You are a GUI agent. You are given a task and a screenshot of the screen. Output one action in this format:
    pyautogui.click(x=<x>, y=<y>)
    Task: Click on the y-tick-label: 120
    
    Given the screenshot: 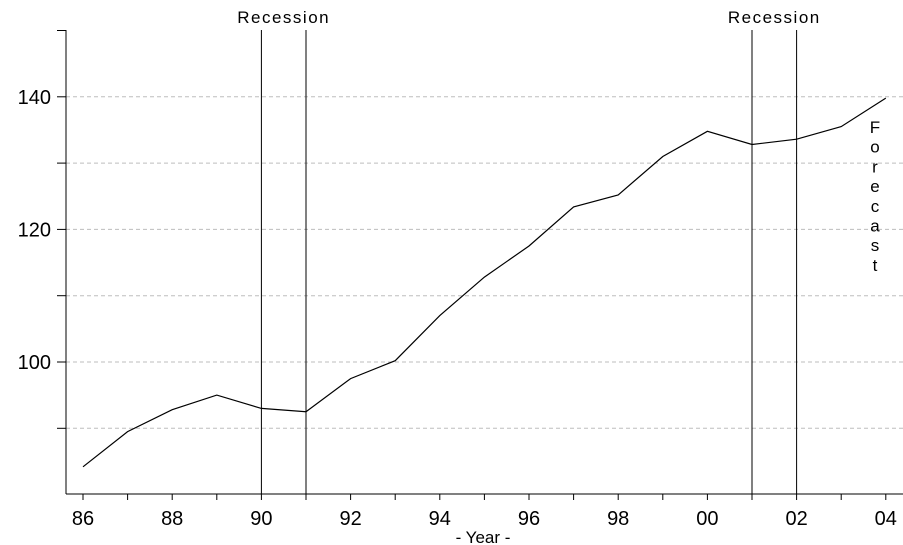 What is the action you would take?
    pyautogui.click(x=34, y=230)
    